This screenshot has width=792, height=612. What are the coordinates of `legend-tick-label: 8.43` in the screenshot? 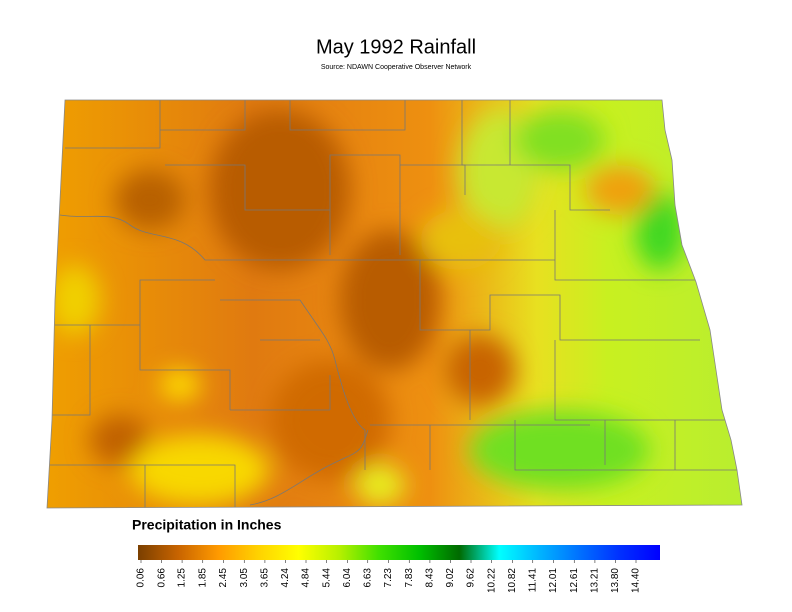 It's located at (430, 578).